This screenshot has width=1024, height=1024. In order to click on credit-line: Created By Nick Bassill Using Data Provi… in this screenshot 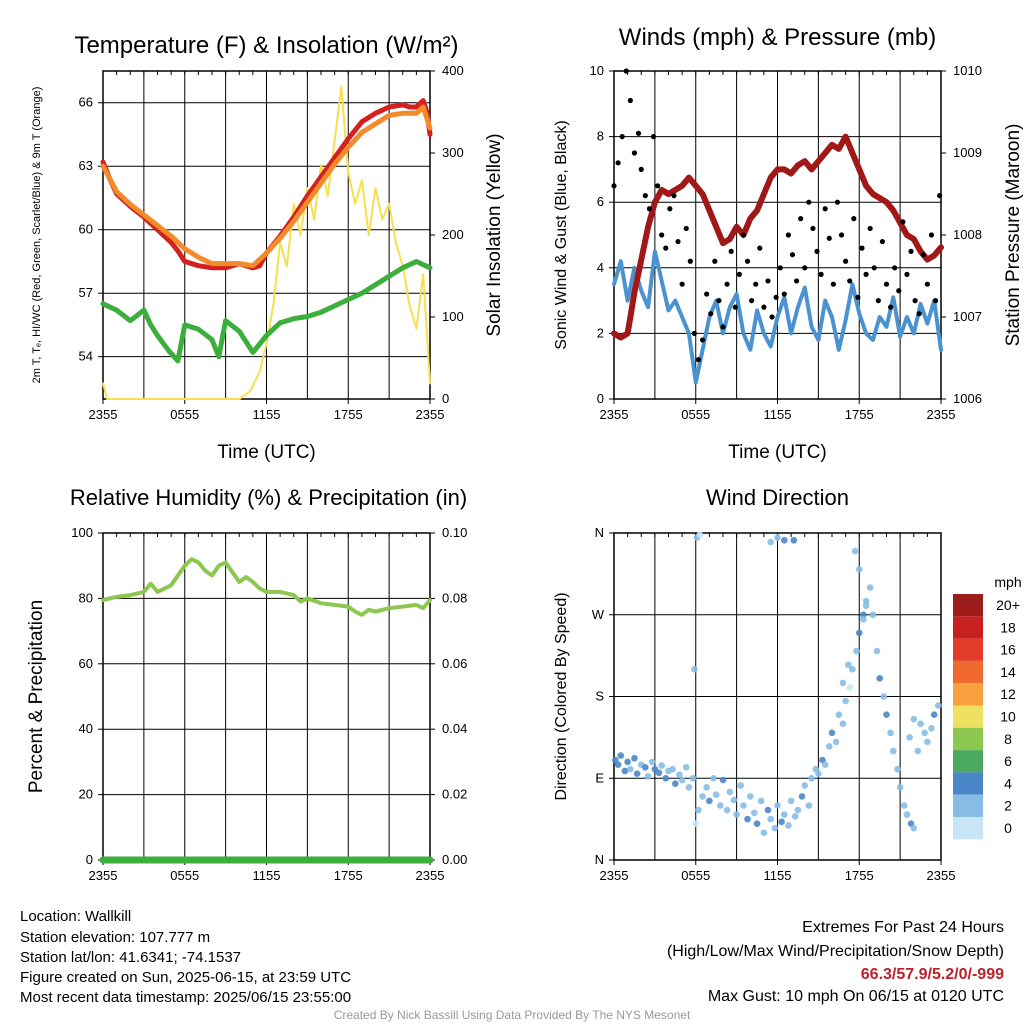, I will do `click(512, 1015)`.